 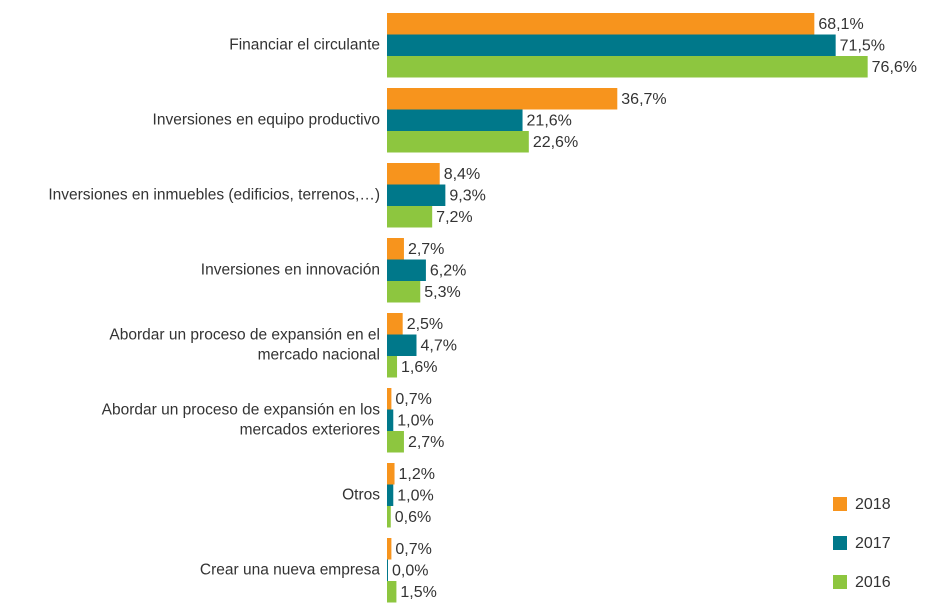 I want to click on category-label: Otros, so click(x=361, y=495).